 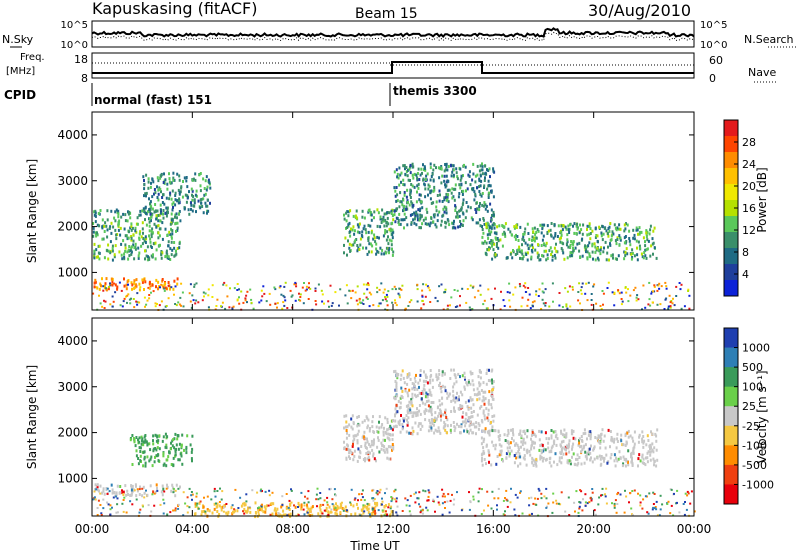 What do you see at coordinates (731, 208) in the screenshot?
I see `colorbar-swatch` at bounding box center [731, 208].